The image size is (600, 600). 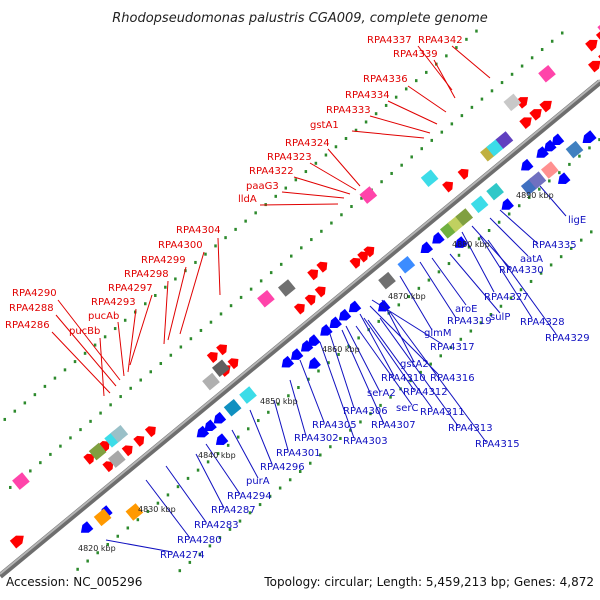 What do you see at coordinates (452, 347) in the screenshot?
I see `gene-label-RPA4317: RPA4317` at bounding box center [452, 347].